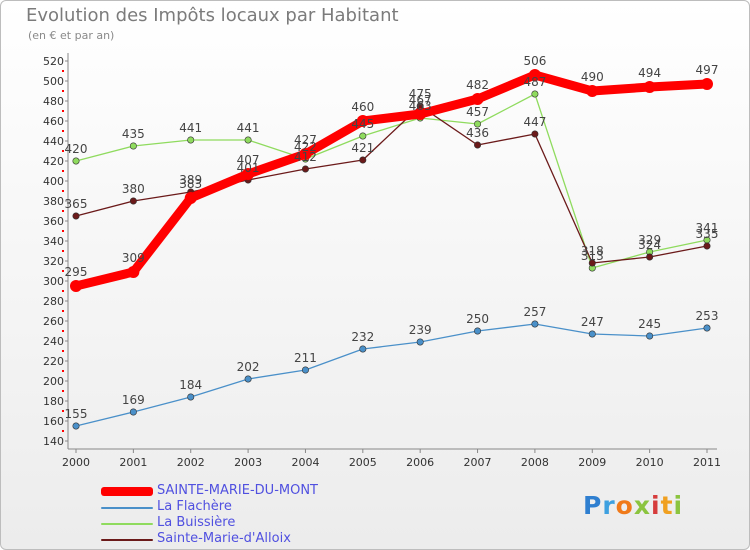 The width and height of the screenshot is (750, 550). Describe the element at coordinates (667, 505) in the screenshot. I see `logo-letter: t` at that location.